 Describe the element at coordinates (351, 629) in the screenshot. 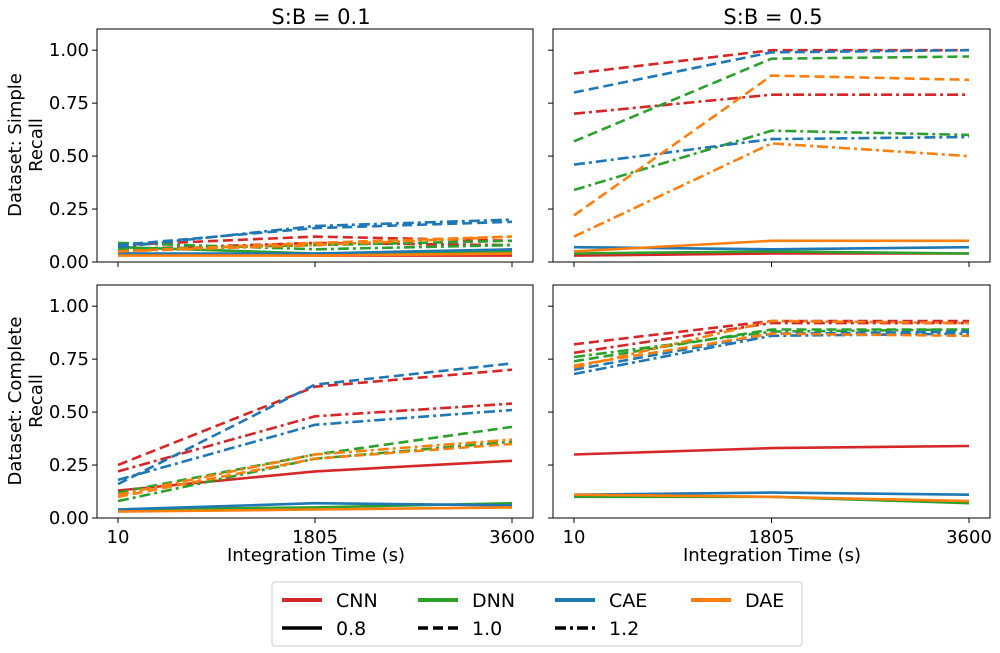

I see `legend-label-style-0_8: 0.8` at that location.